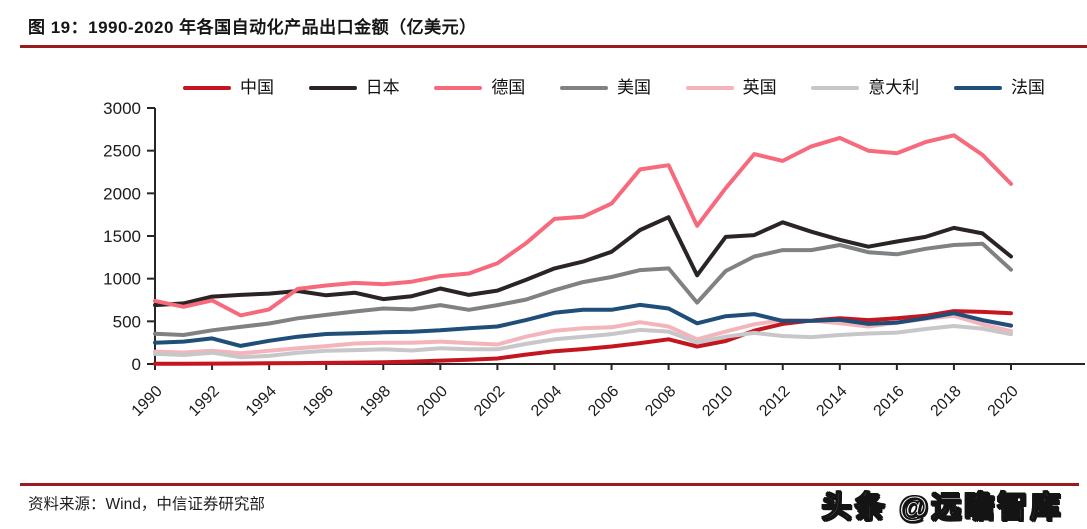 The height and width of the screenshot is (529, 1087). What do you see at coordinates (146, 504) in the screenshot?
I see `source-note: 资料来源：Wind，中信证券研究部` at bounding box center [146, 504].